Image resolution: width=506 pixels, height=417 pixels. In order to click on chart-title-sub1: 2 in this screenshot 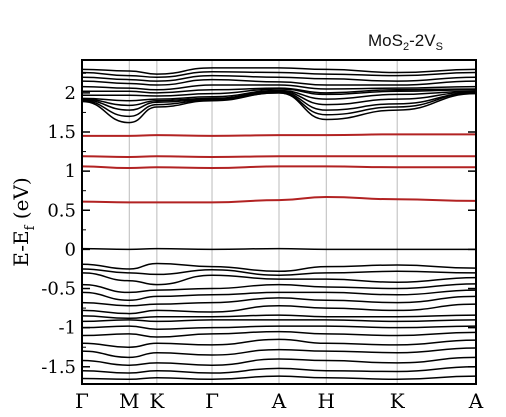, I will do `click(406, 47)`.